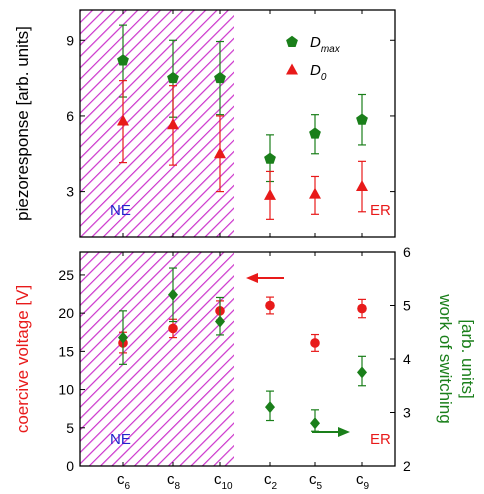 The image size is (484, 494). Describe the element at coordinates (66, 313) in the screenshot. I see `bottom-ytick-label: 20` at that location.